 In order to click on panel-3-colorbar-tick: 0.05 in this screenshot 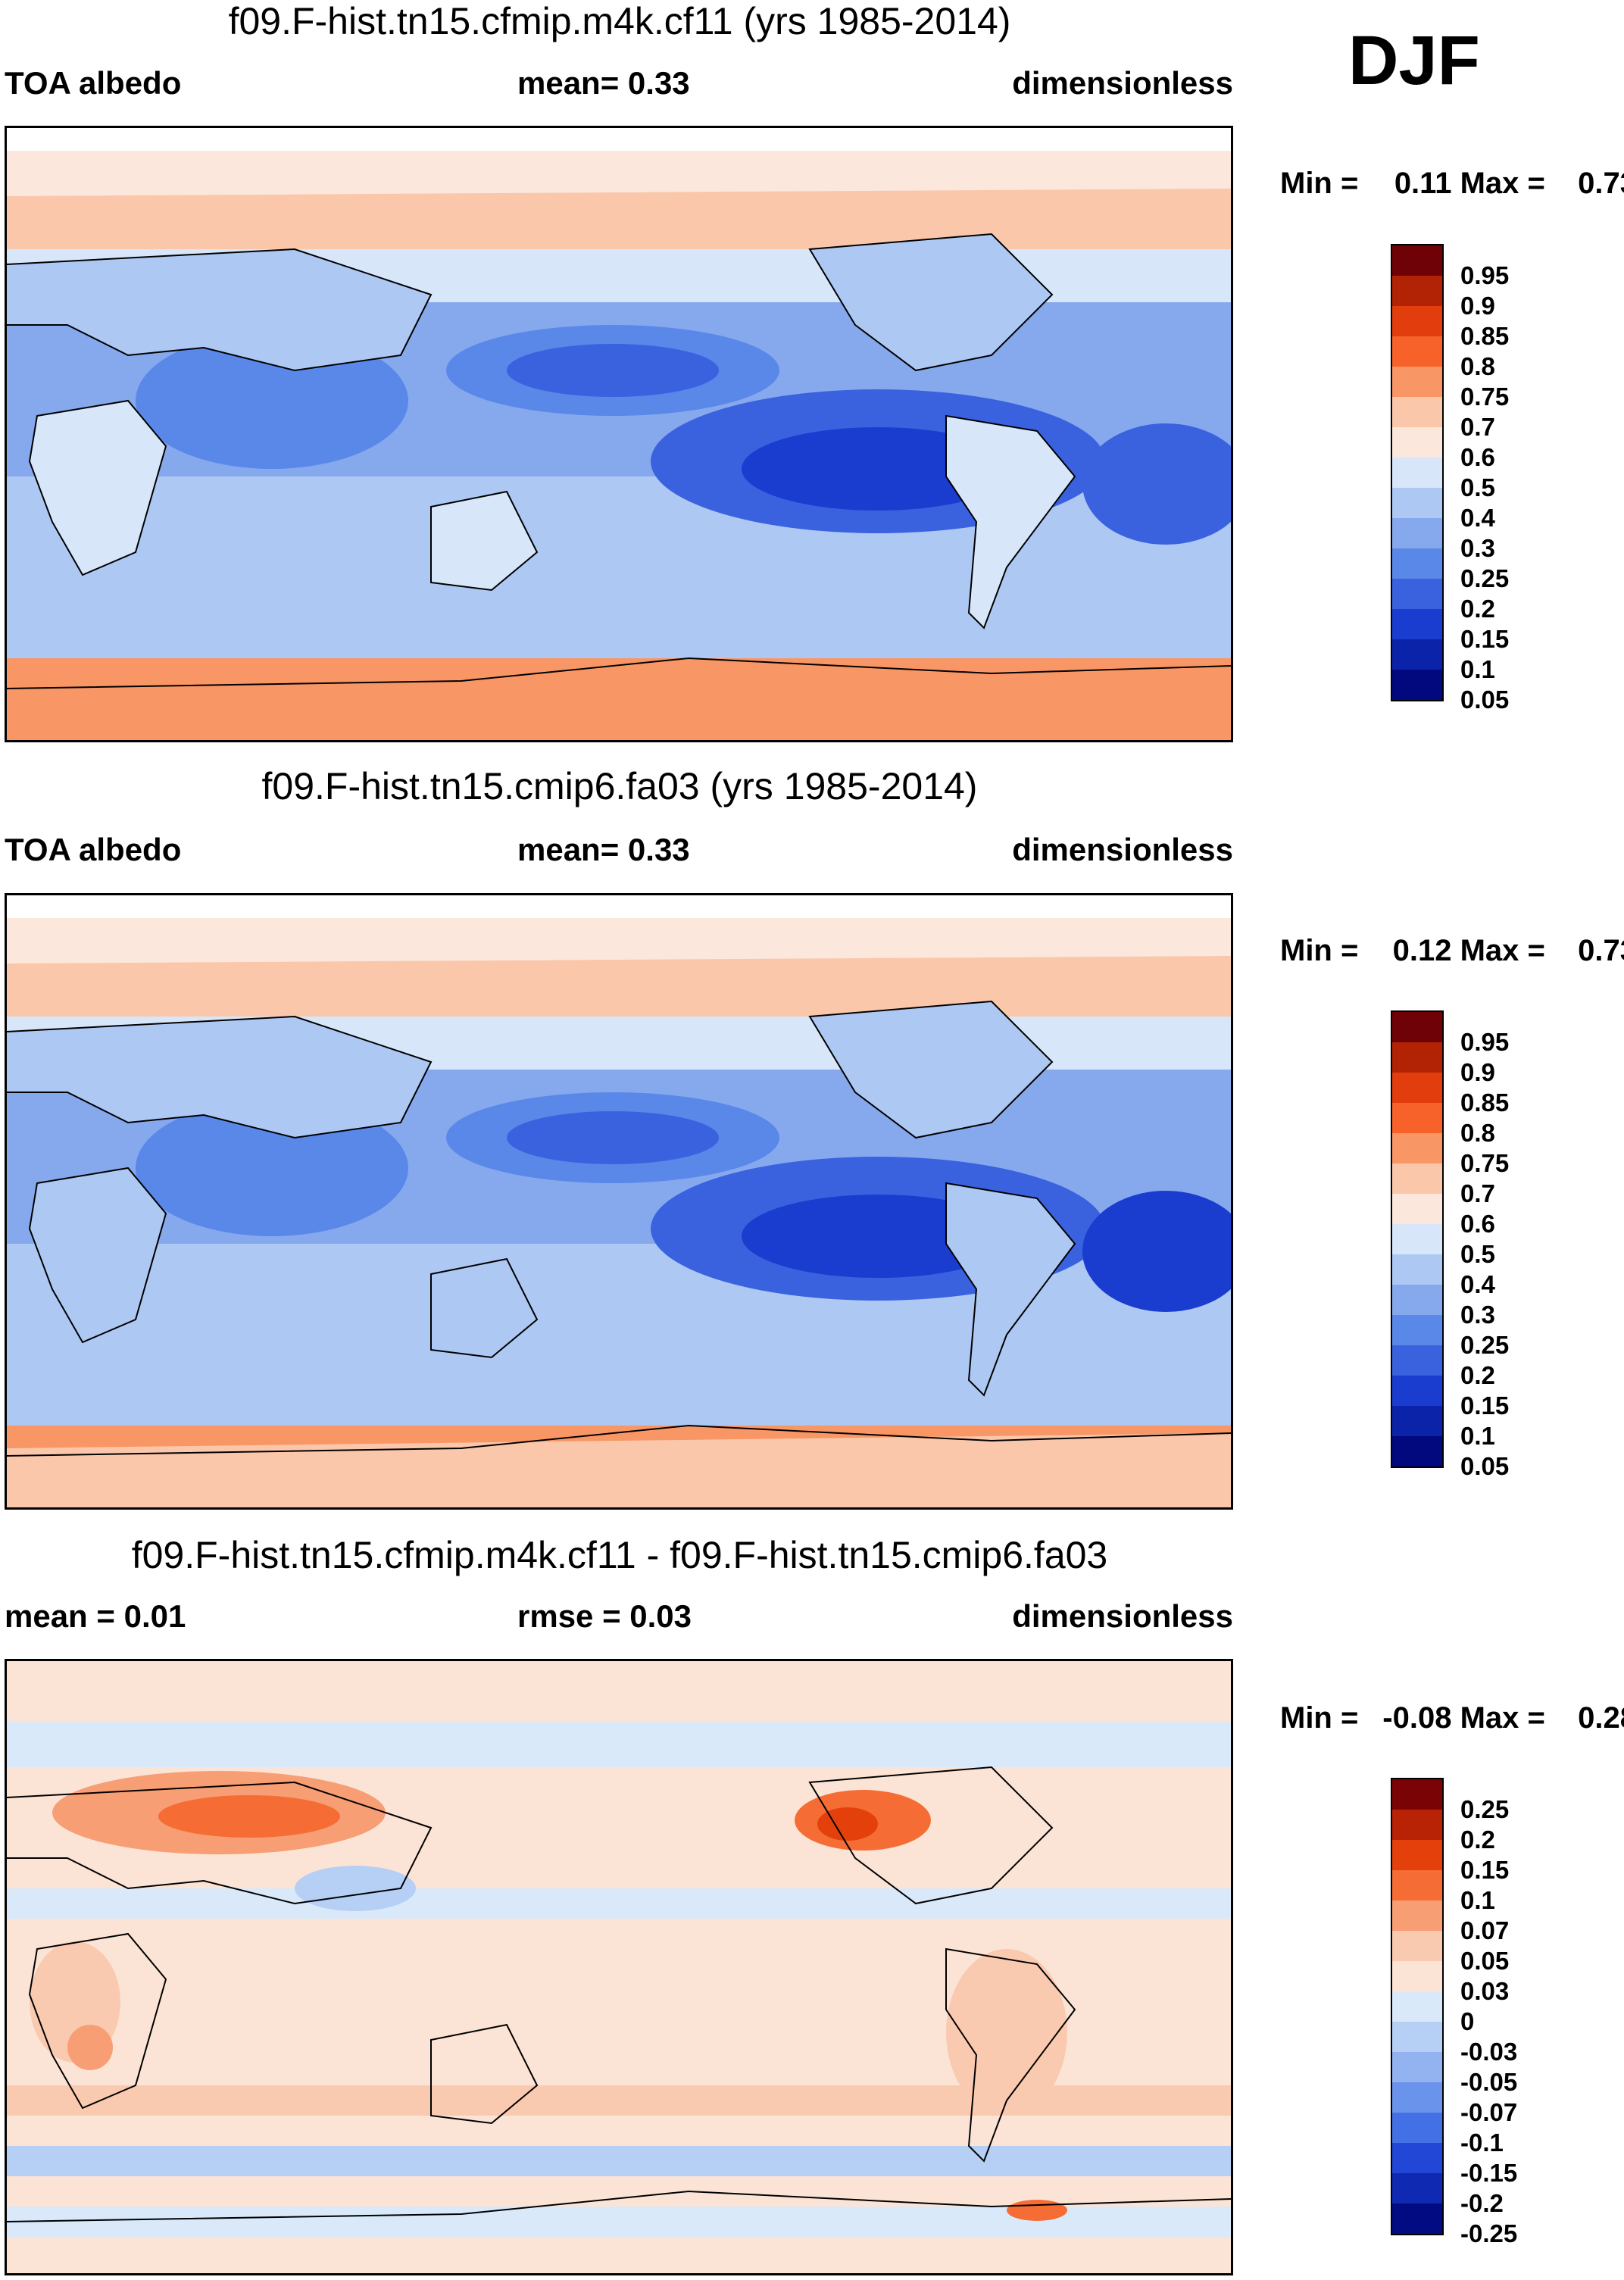, I will do `click(1485, 1961)`.